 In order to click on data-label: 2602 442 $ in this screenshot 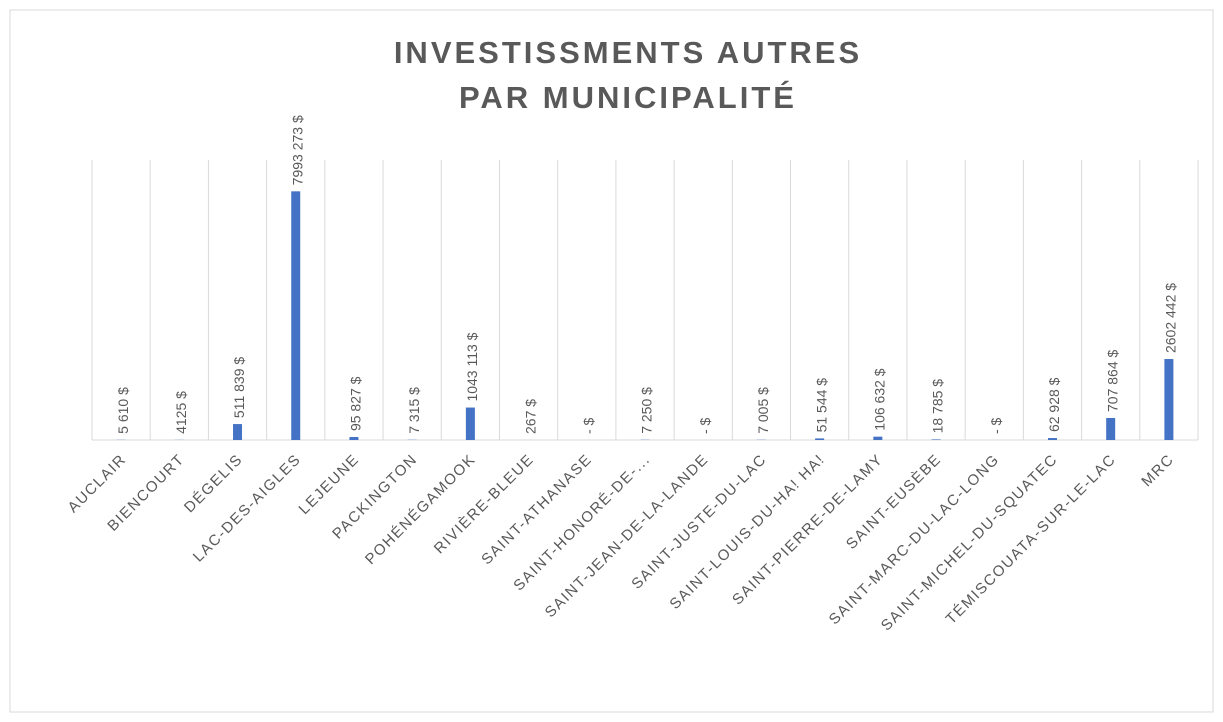, I will do `click(1171, 318)`.